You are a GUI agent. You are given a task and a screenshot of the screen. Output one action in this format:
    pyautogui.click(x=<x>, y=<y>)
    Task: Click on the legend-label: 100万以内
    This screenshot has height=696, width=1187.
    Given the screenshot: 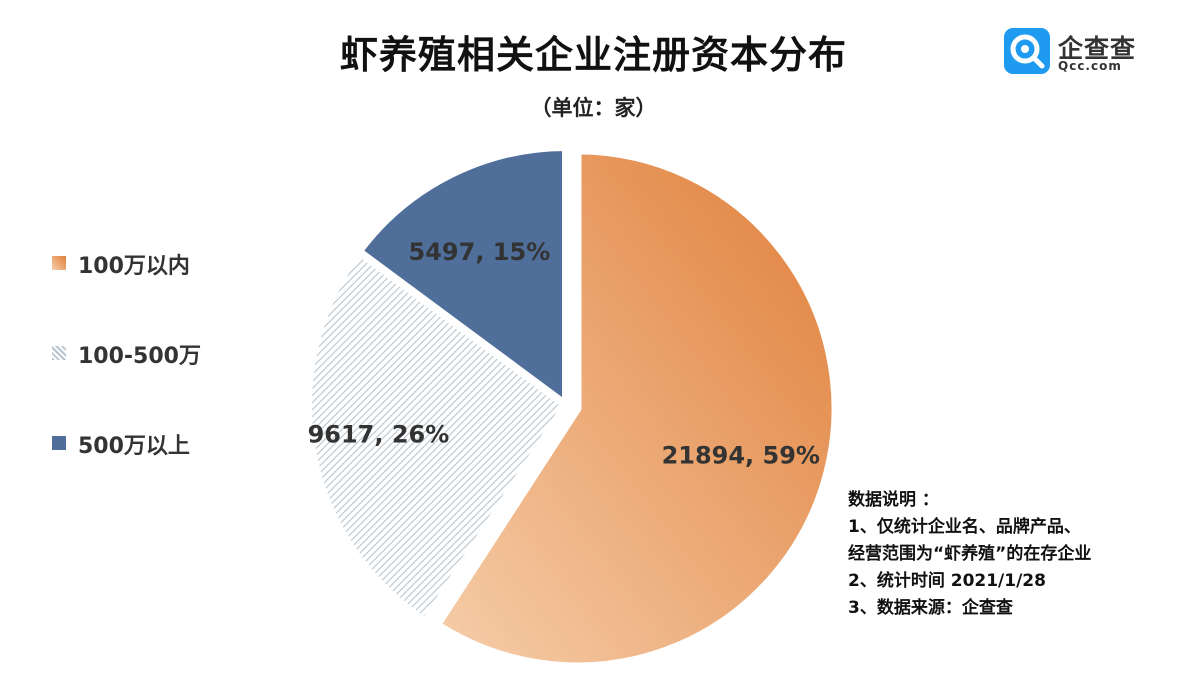 What is the action you would take?
    pyautogui.click(x=134, y=266)
    